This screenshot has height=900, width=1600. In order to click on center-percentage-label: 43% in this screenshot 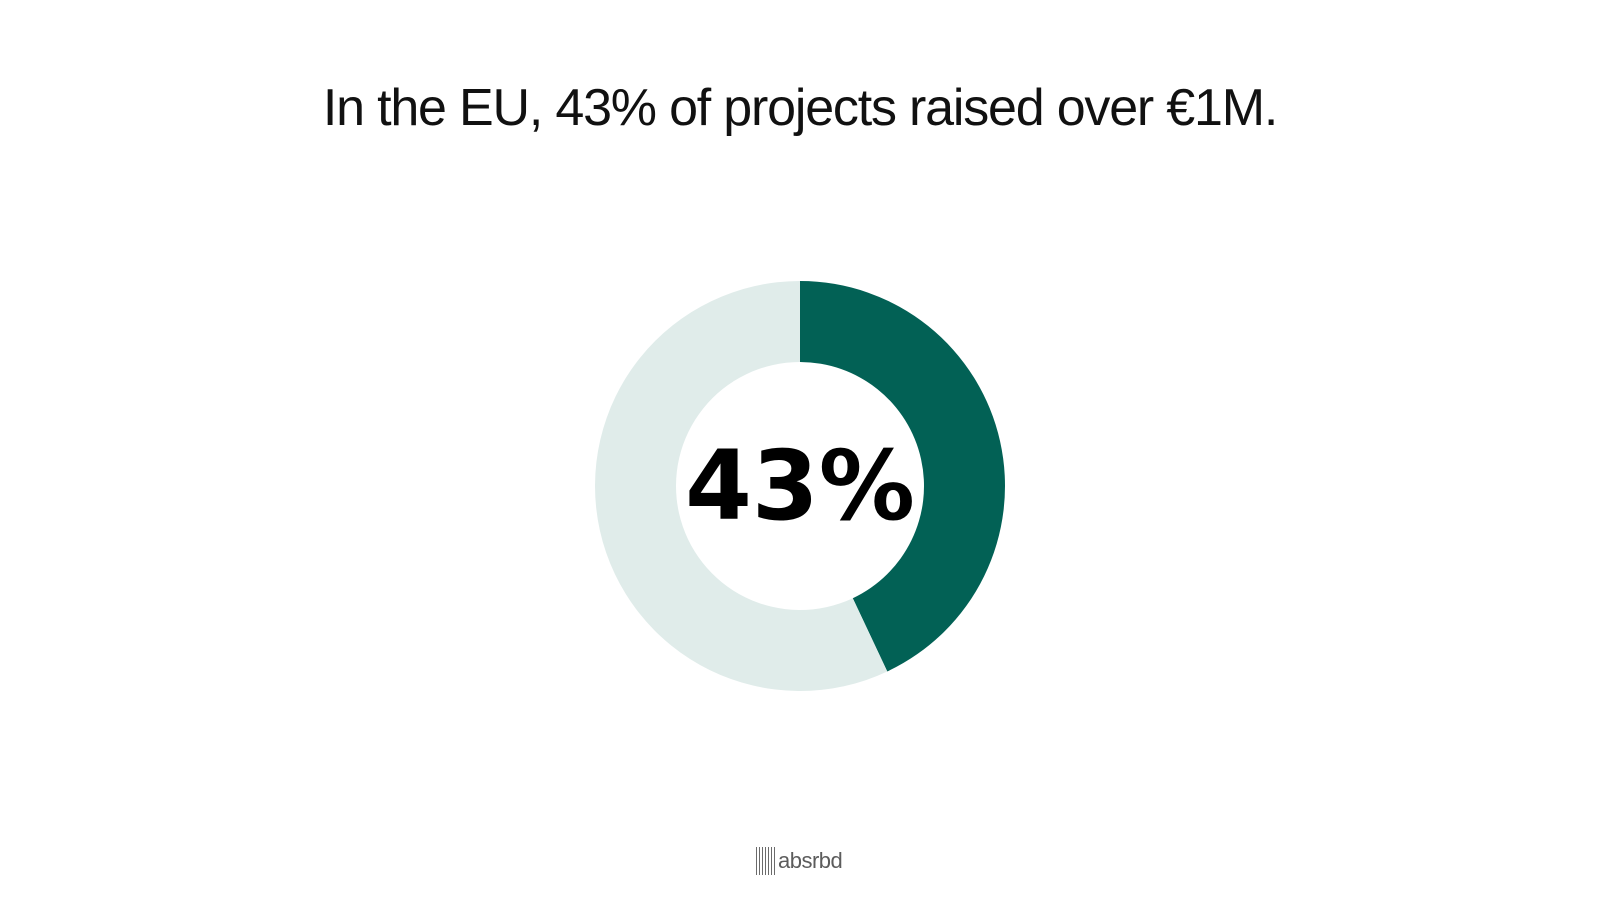, I will do `click(800, 486)`.